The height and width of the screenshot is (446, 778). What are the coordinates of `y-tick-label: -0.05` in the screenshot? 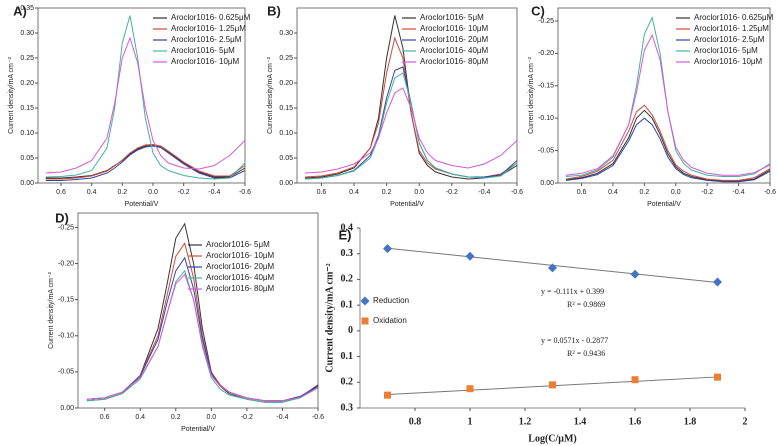 It's located at (546, 150).